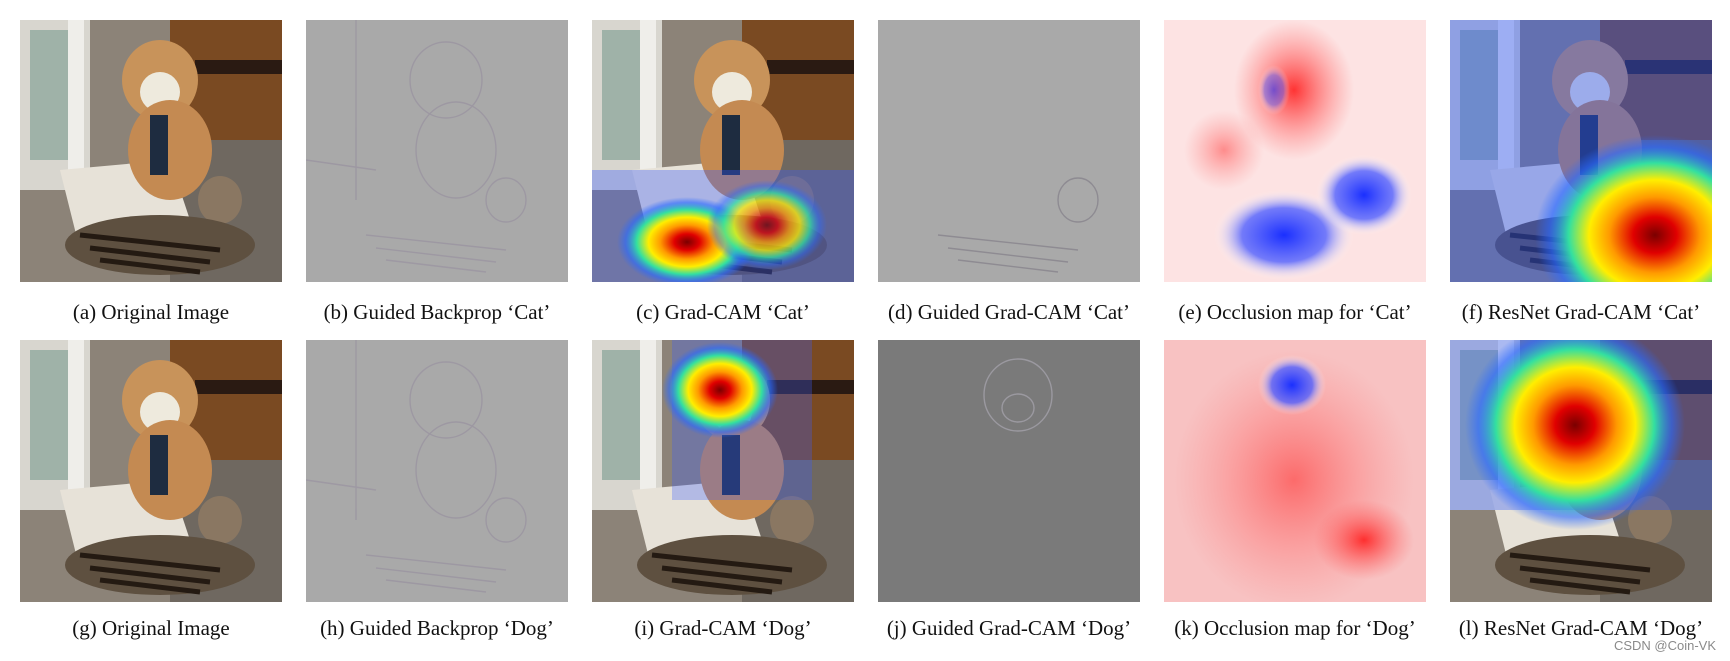 The width and height of the screenshot is (1730, 661). I want to click on caption-k: (k) Occlusion map for ‘Dog’, so click(1295, 628).